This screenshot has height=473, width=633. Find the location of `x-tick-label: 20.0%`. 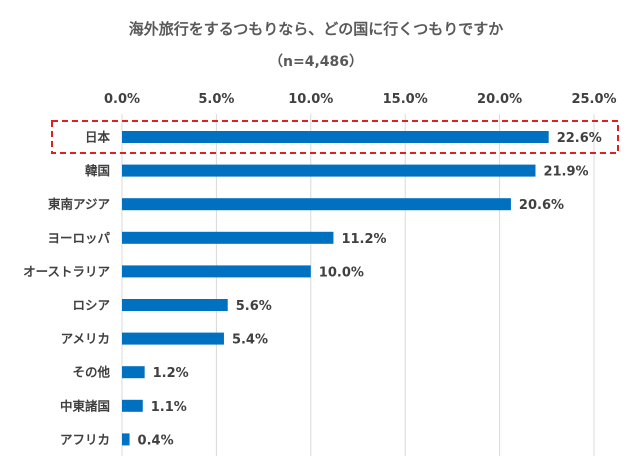

x-tick-label: 20.0% is located at coordinates (499, 99).